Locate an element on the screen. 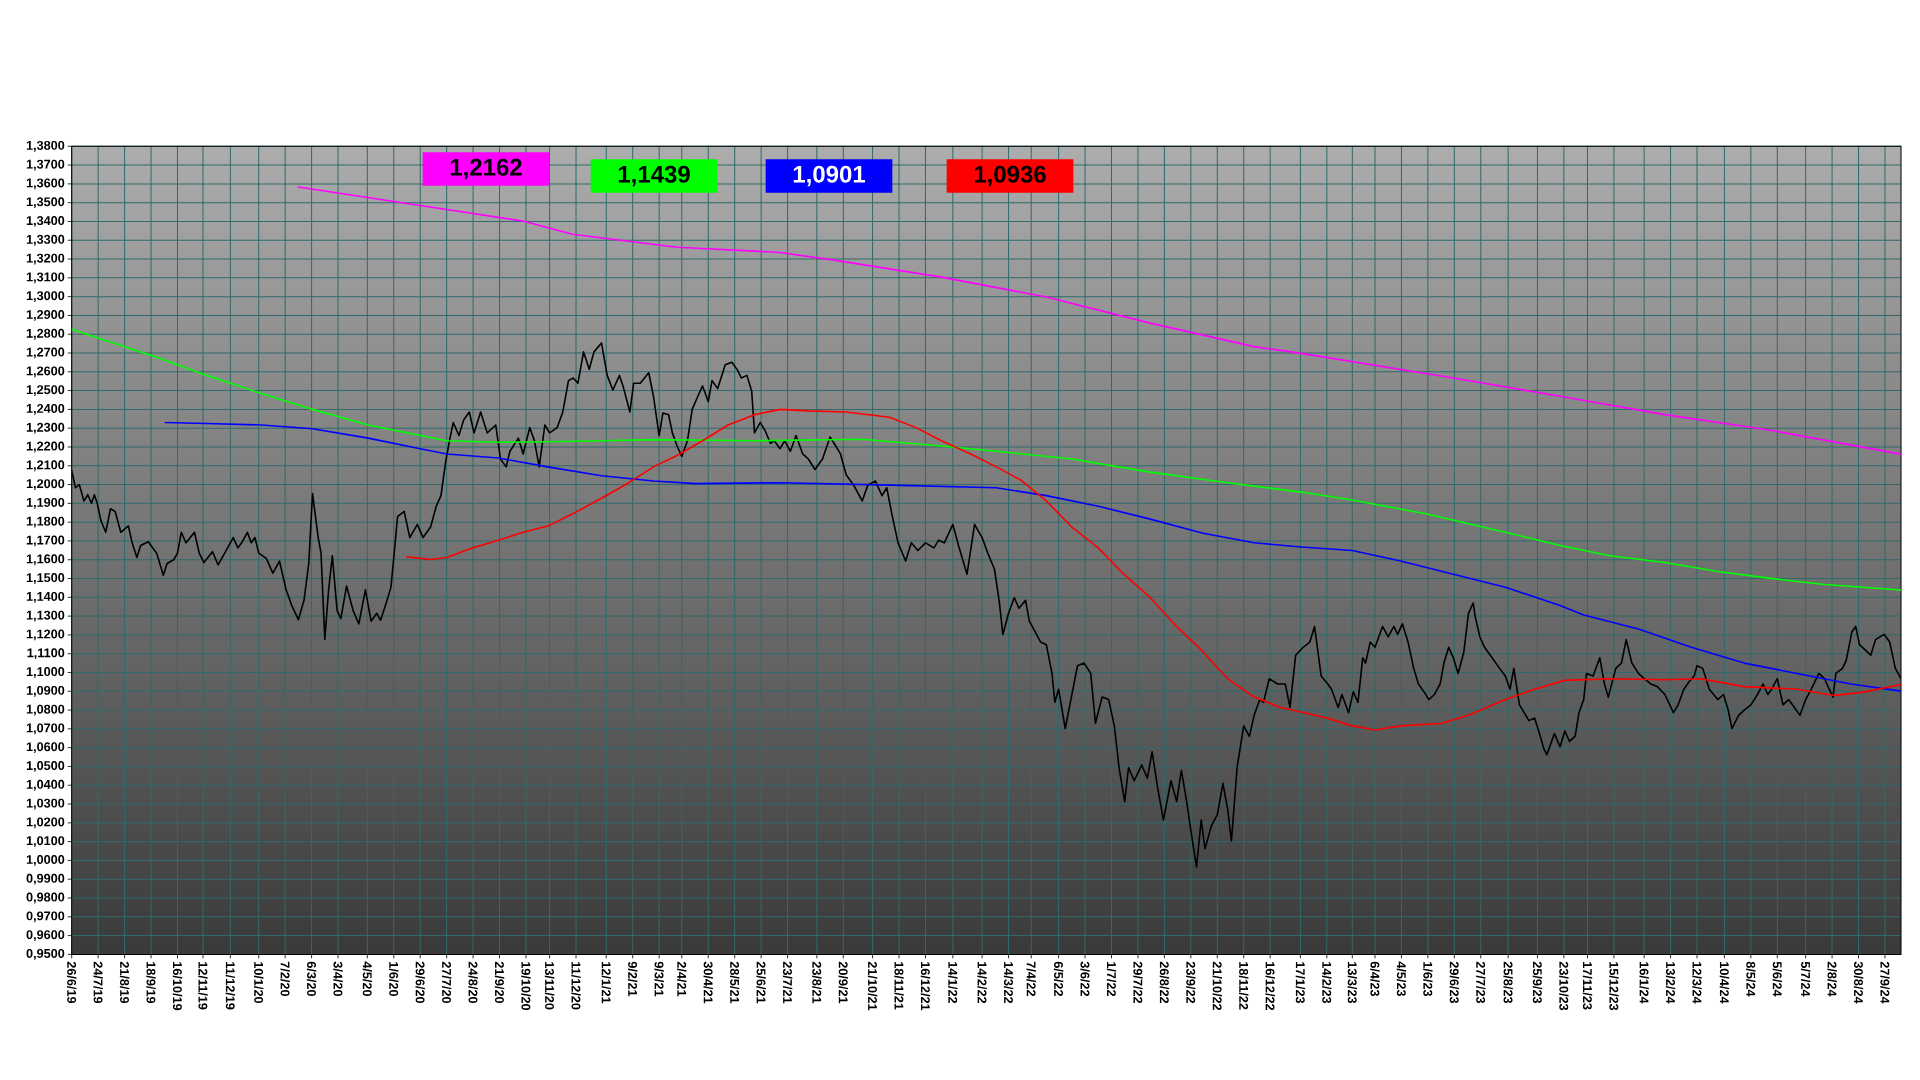  x-tick-label: 4/5/20 is located at coordinates (367, 979).